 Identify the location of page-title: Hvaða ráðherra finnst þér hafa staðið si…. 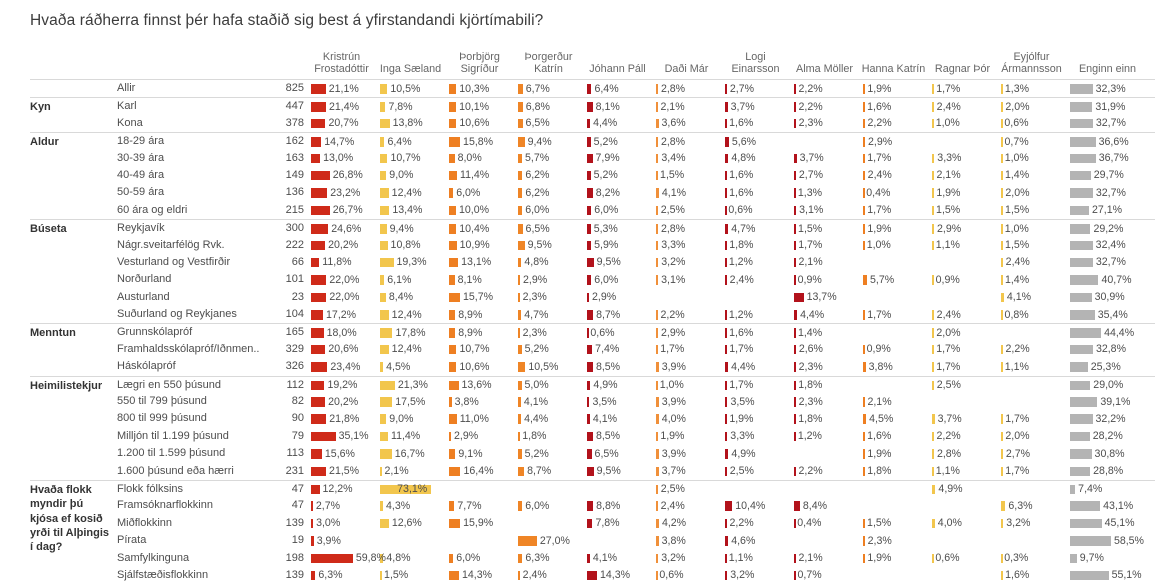
(287, 20).